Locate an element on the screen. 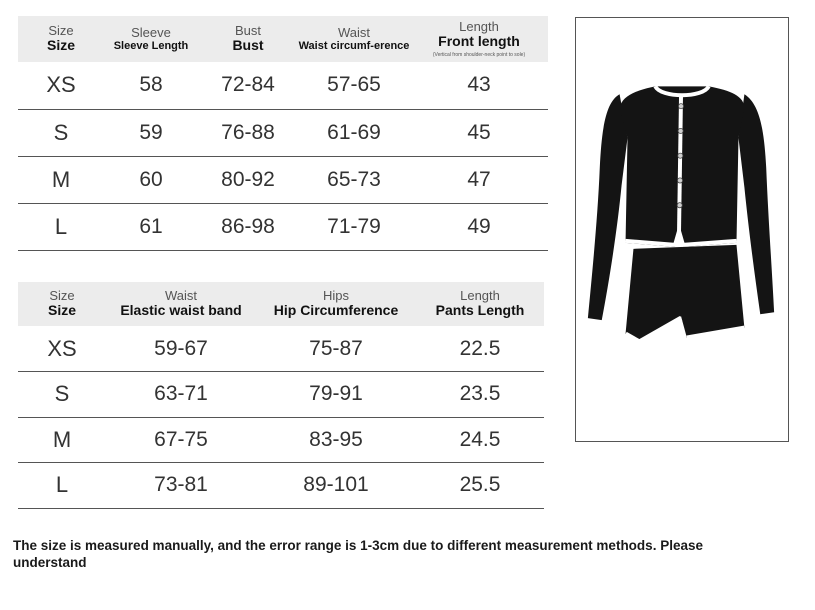 This screenshot has height=610, width=815. length-cell: 45 is located at coordinates (479, 133).